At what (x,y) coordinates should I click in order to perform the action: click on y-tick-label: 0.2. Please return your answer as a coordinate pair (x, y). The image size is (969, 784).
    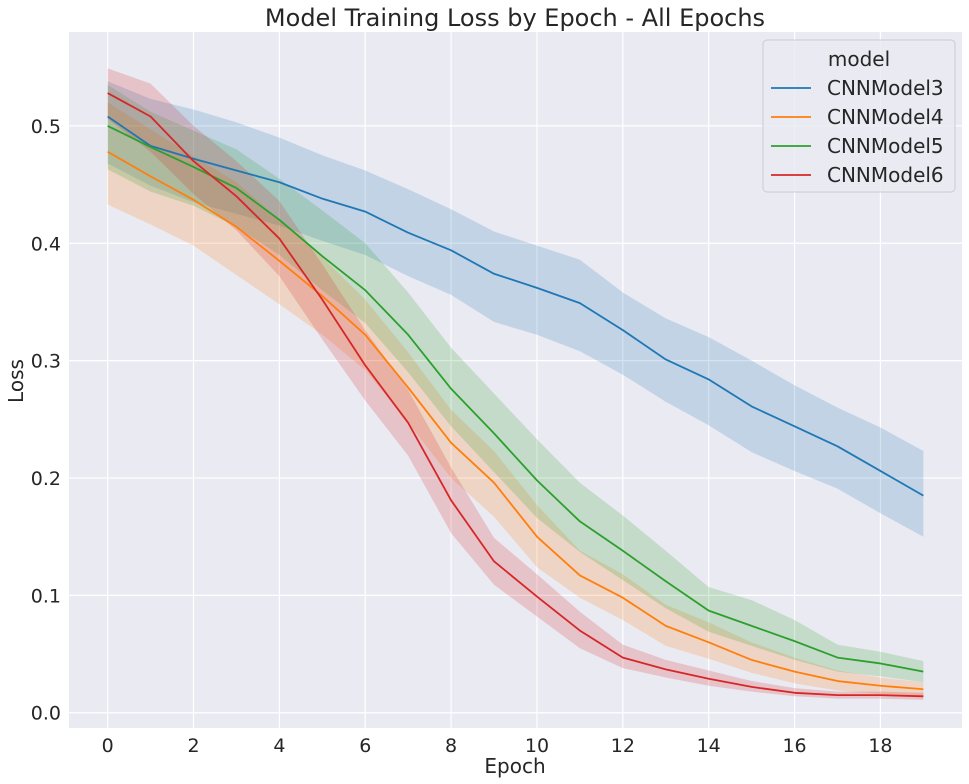
    Looking at the image, I should click on (46, 479).